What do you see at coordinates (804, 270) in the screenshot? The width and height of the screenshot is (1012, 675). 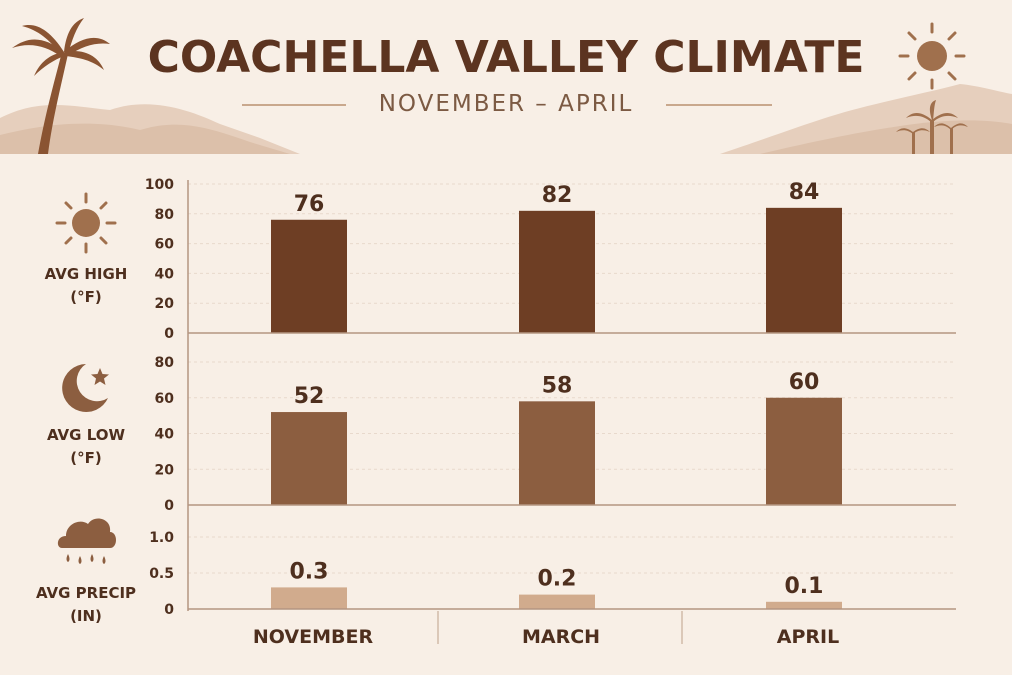 I see `bar-high-april` at bounding box center [804, 270].